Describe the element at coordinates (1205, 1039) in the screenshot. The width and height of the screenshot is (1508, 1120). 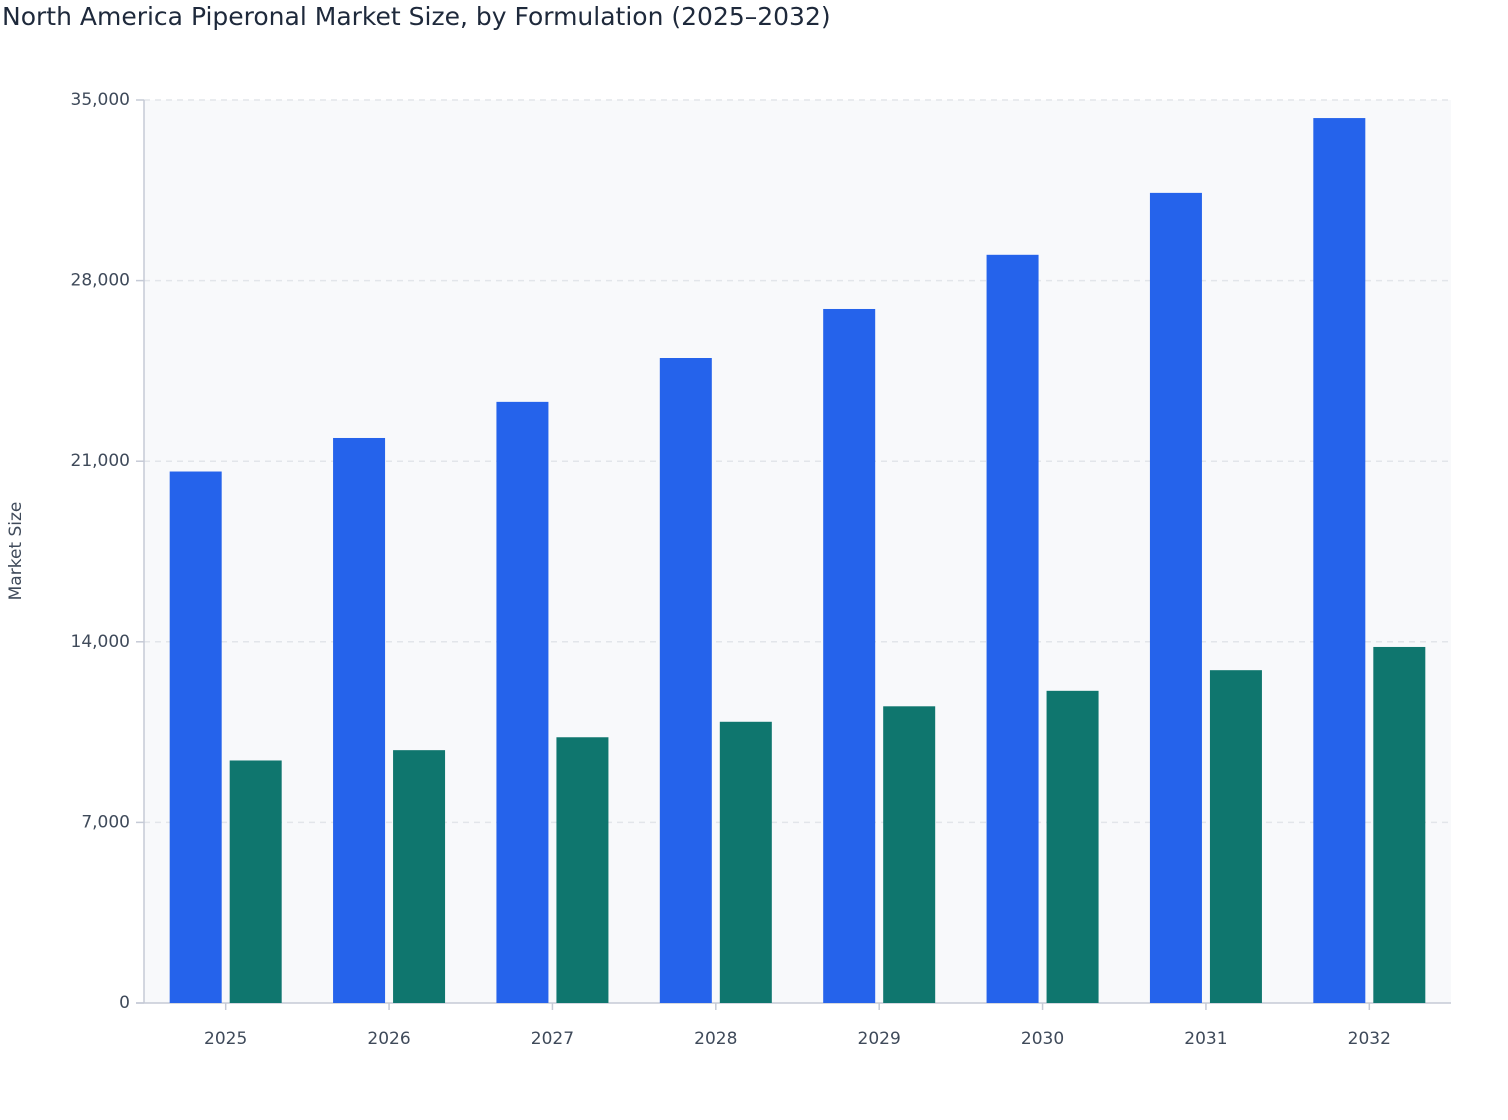
I see `x-tick-label: 2031` at that location.